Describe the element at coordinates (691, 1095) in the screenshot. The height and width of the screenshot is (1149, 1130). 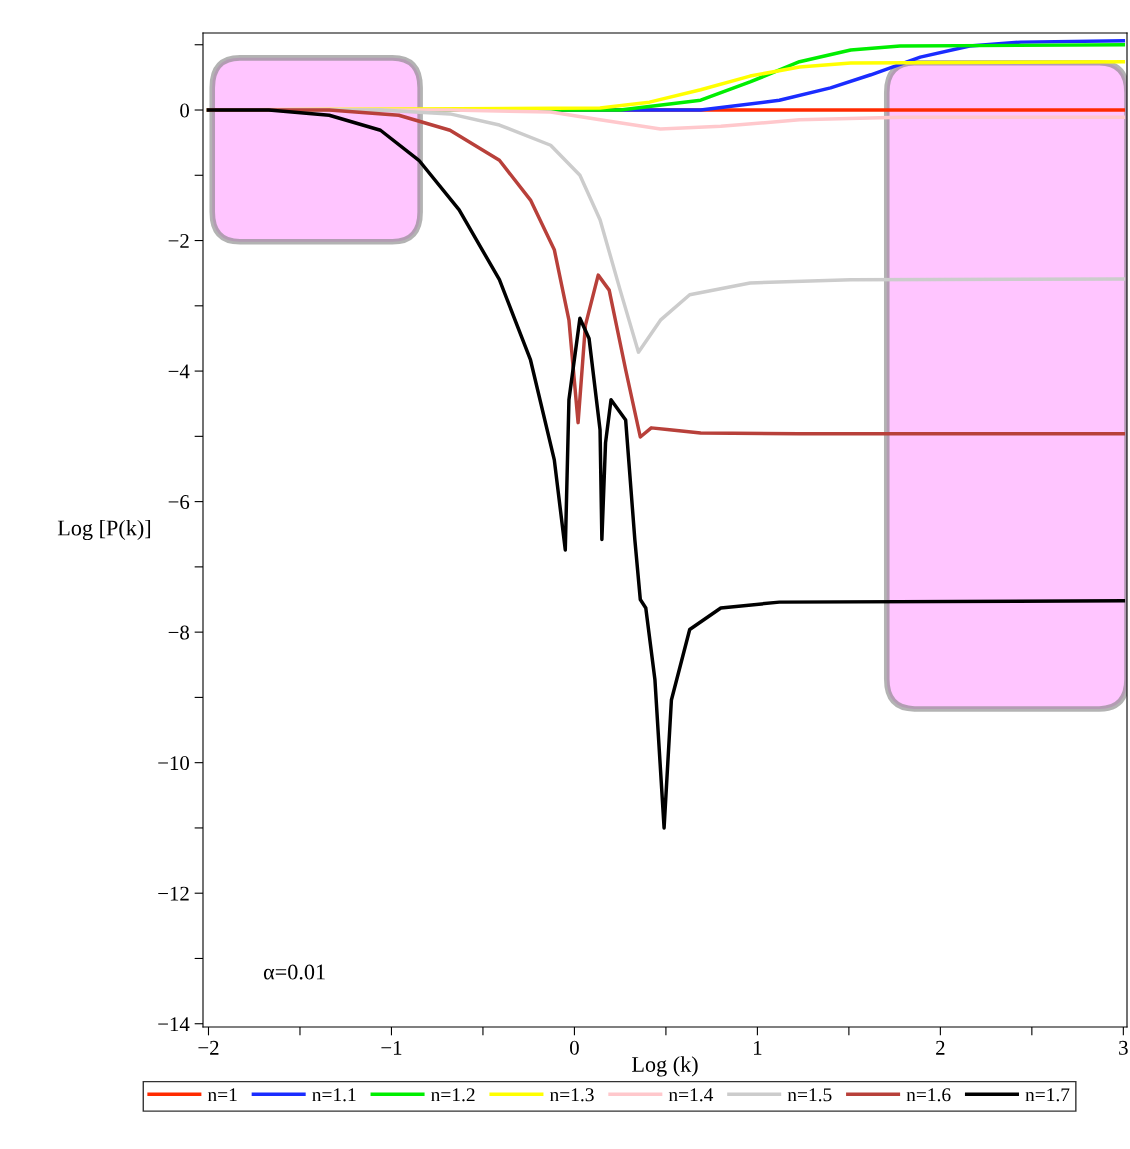
I see `legend-label: n=1.4` at that location.